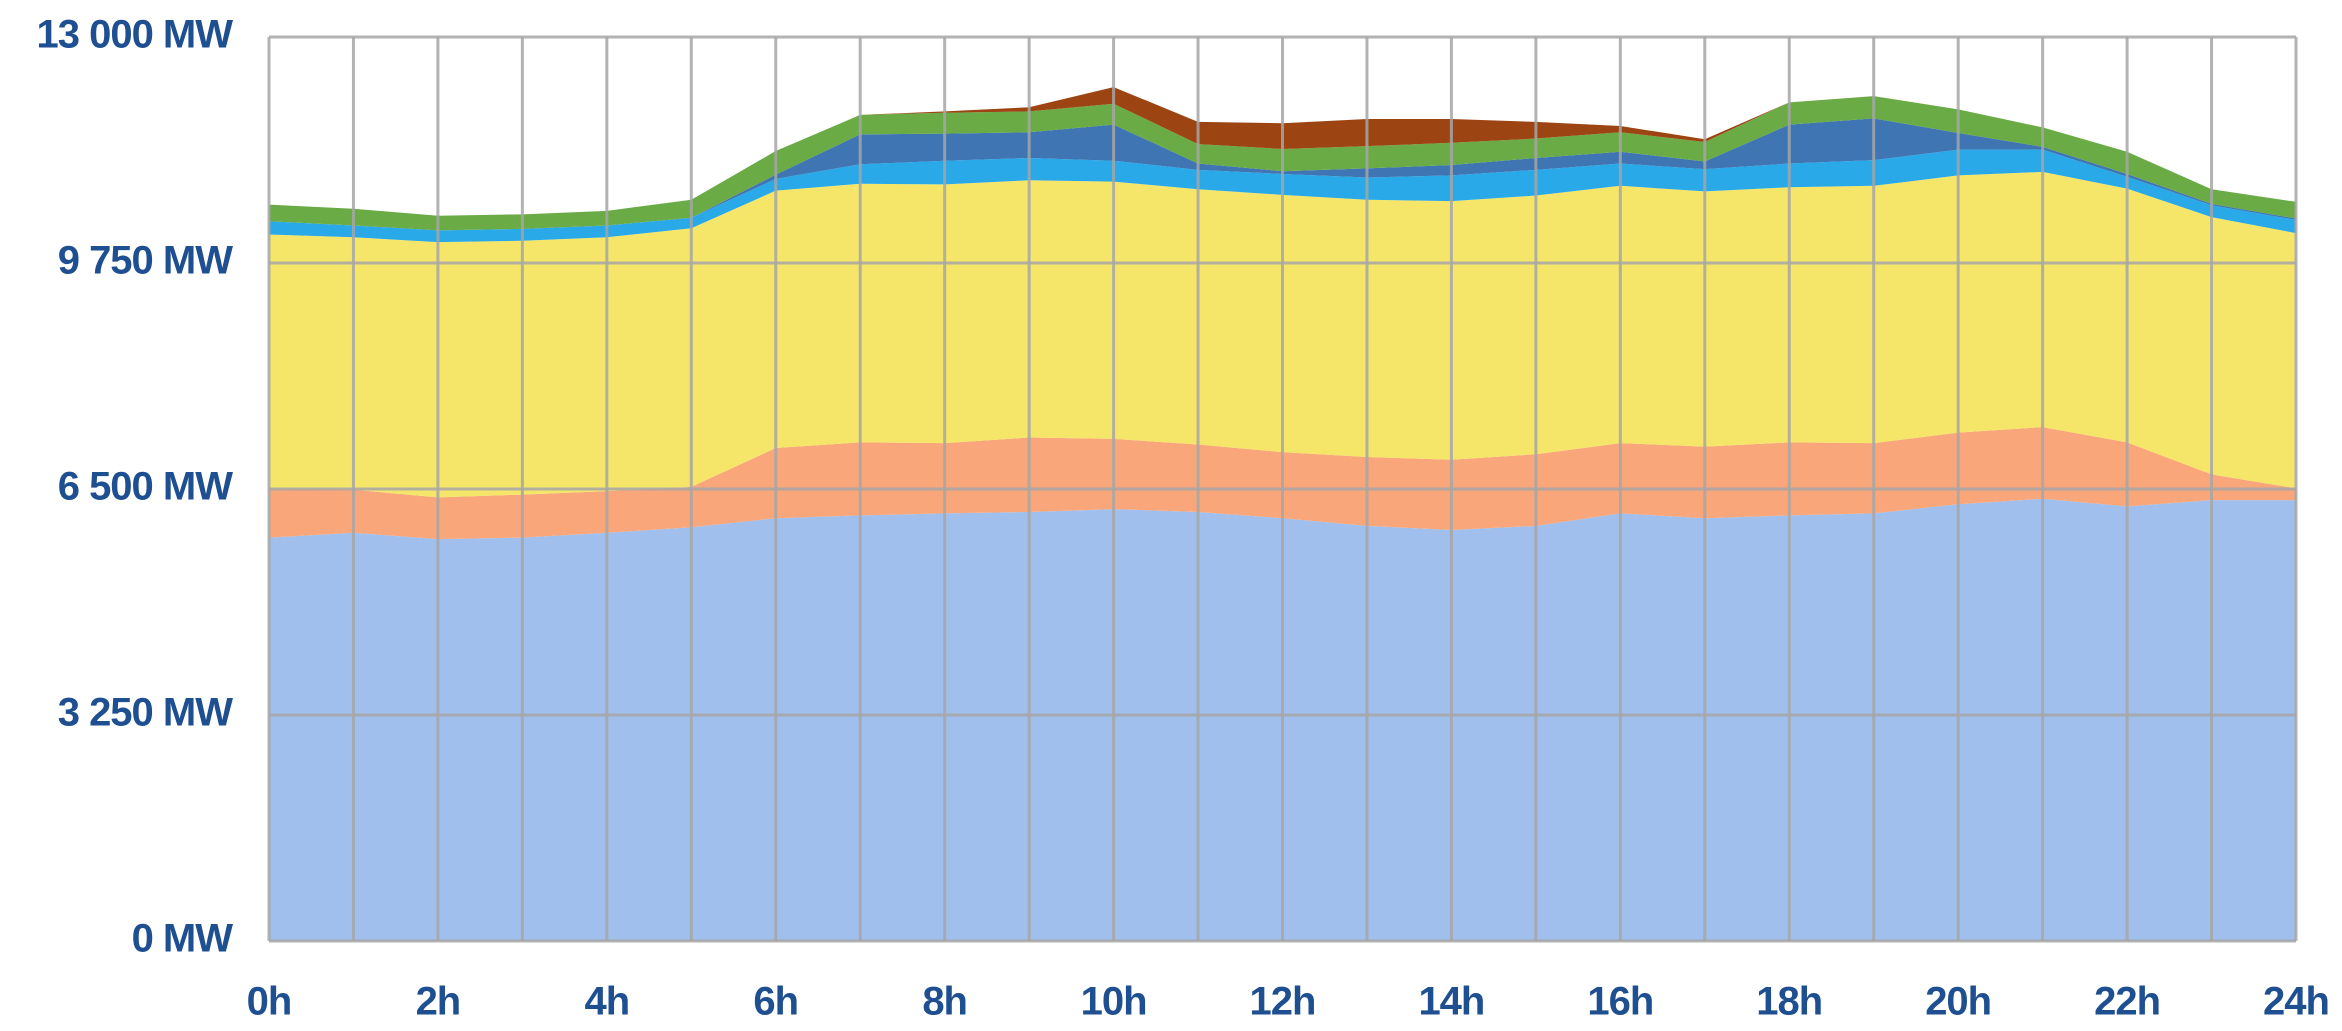 The height and width of the screenshot is (1031, 2342). What do you see at coordinates (146, 487) in the screenshot?
I see `y-tick-label: 6 500 MW` at bounding box center [146, 487].